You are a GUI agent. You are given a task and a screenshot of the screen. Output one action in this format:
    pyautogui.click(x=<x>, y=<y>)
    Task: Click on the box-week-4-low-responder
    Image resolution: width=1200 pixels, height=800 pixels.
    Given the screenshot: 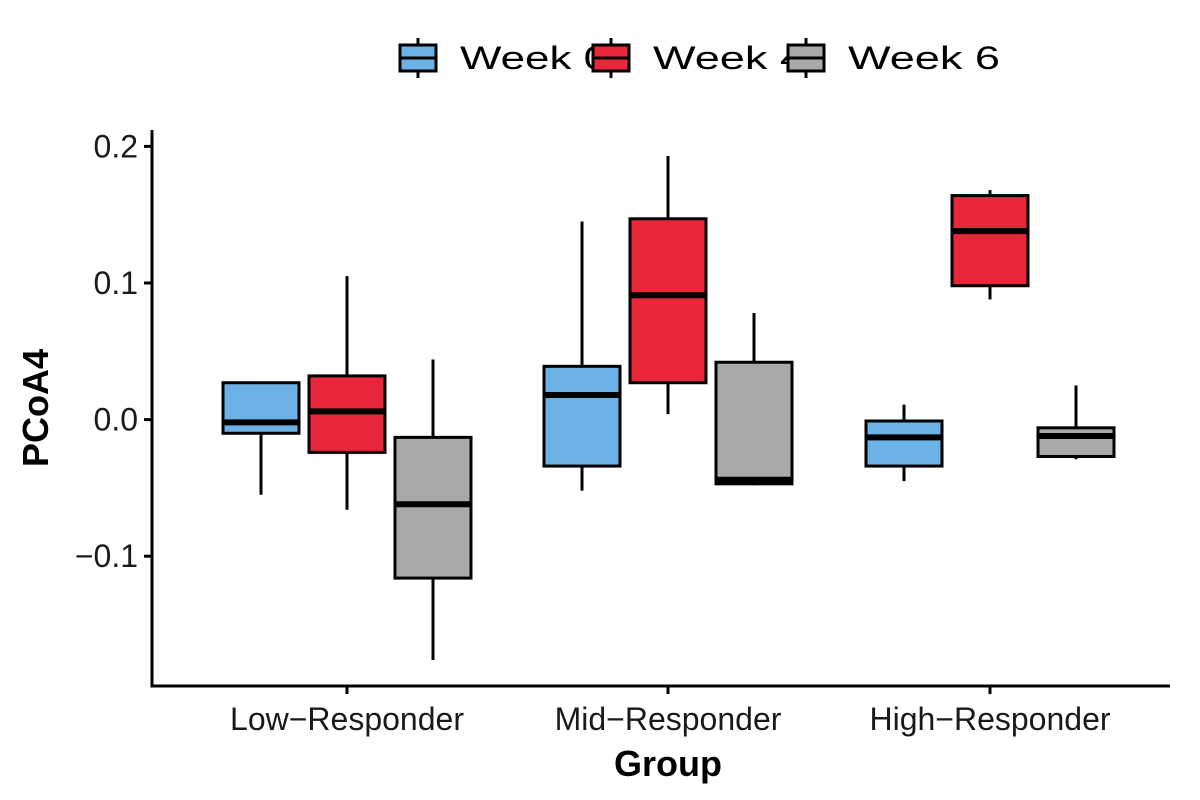 What is the action you would take?
    pyautogui.click(x=347, y=393)
    